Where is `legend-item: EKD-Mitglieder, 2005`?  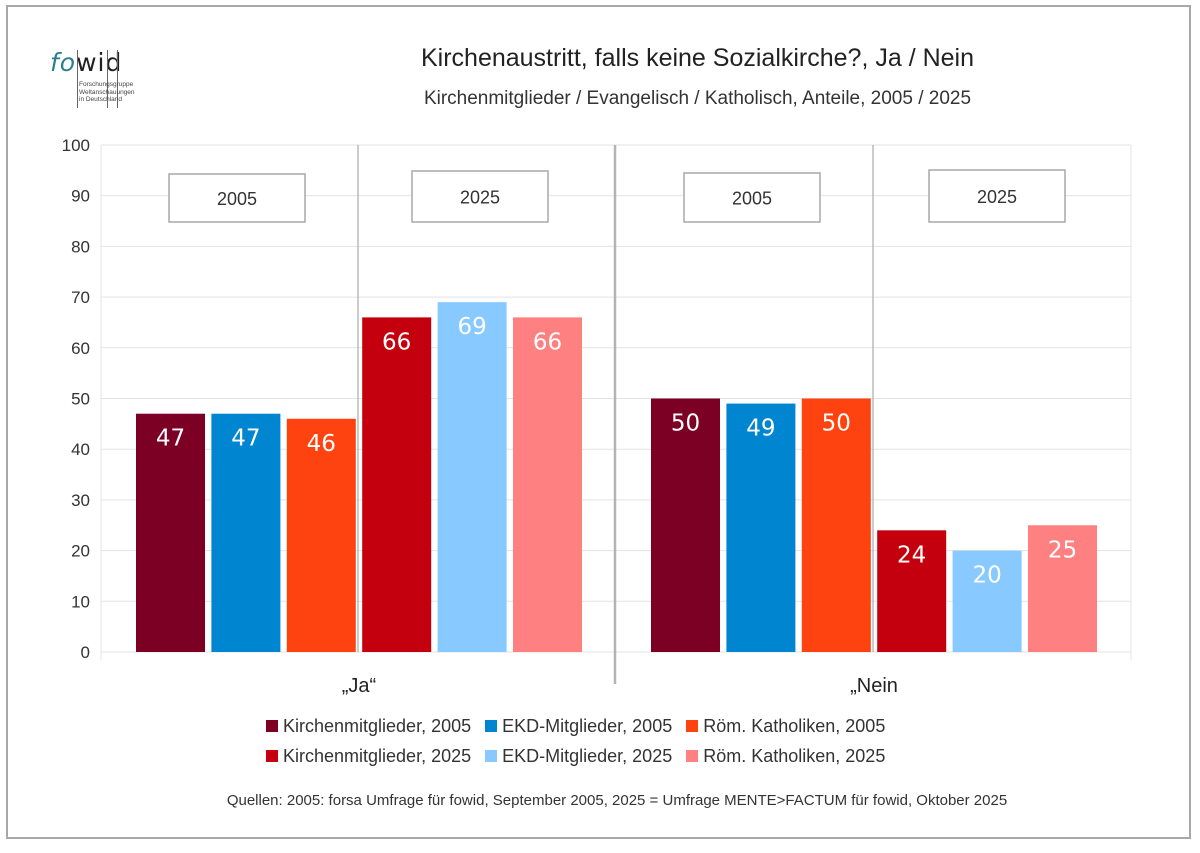 legend-item: EKD-Mitglieder, 2005 is located at coordinates (578, 726).